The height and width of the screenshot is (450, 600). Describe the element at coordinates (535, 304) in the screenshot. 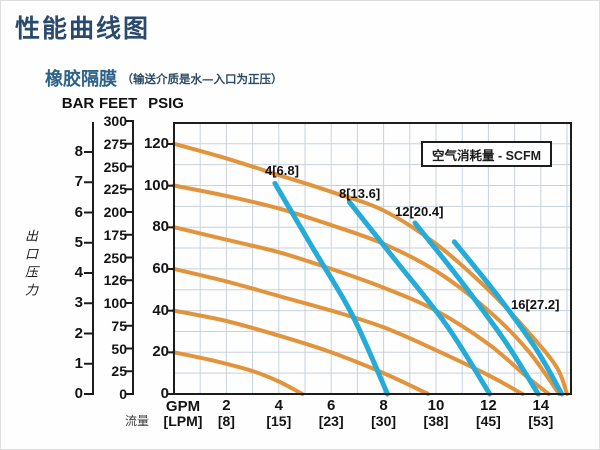

I see `scfm-label-16: 16[27.2]` at that location.